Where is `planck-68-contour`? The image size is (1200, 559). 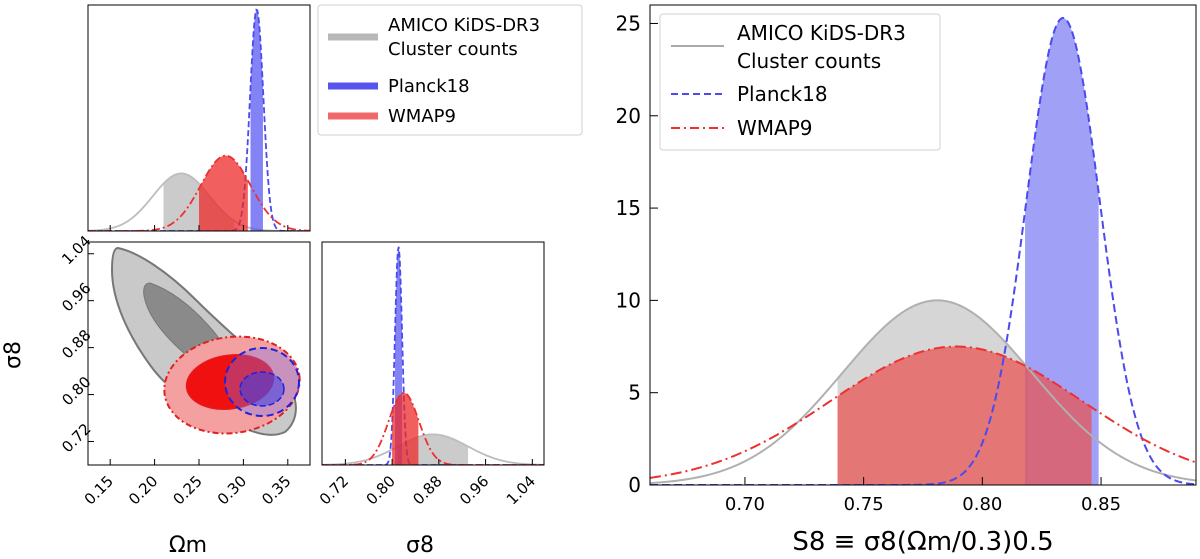
planck-68-contour is located at coordinates (262, 389).